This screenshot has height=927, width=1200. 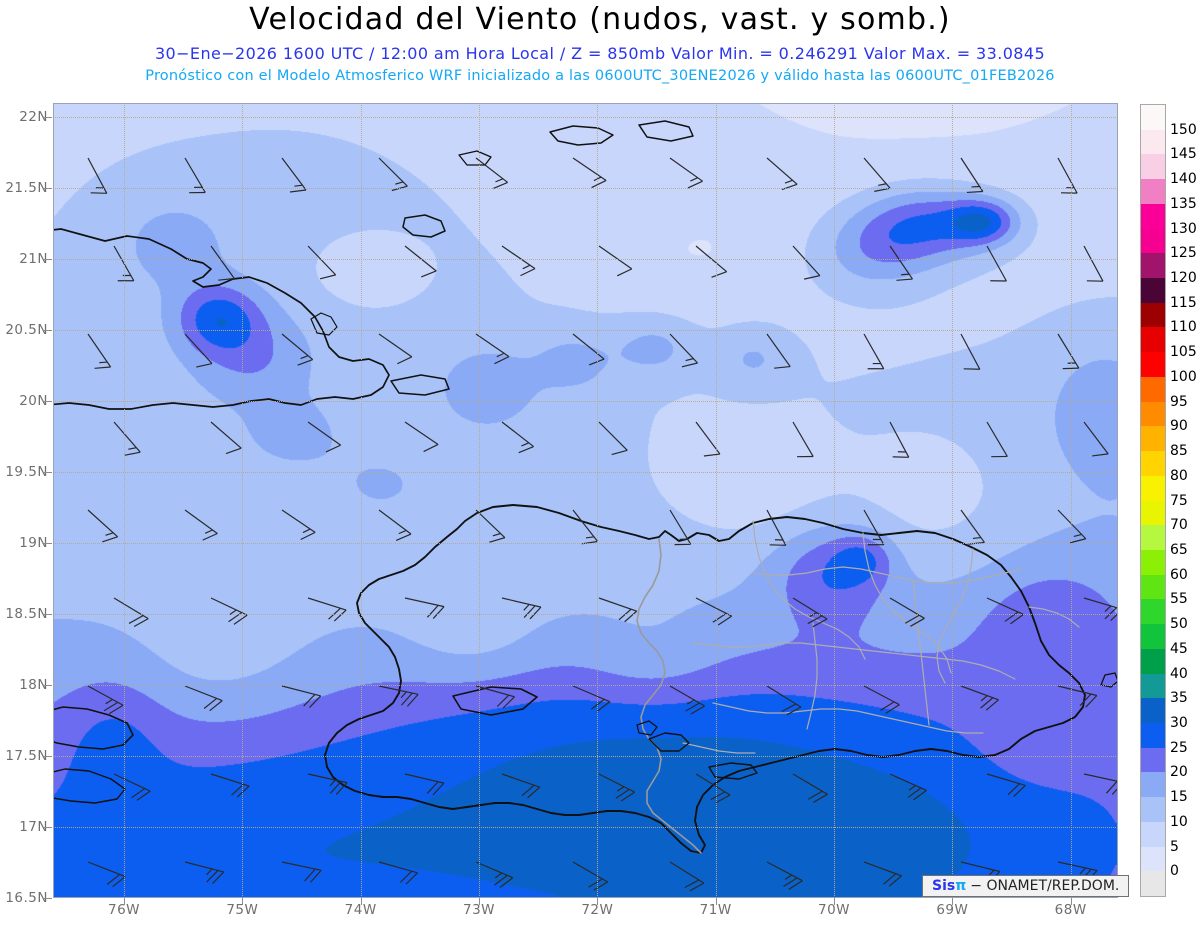 I want to click on color-scale-tick-label: 95, so click(x=1179, y=401).